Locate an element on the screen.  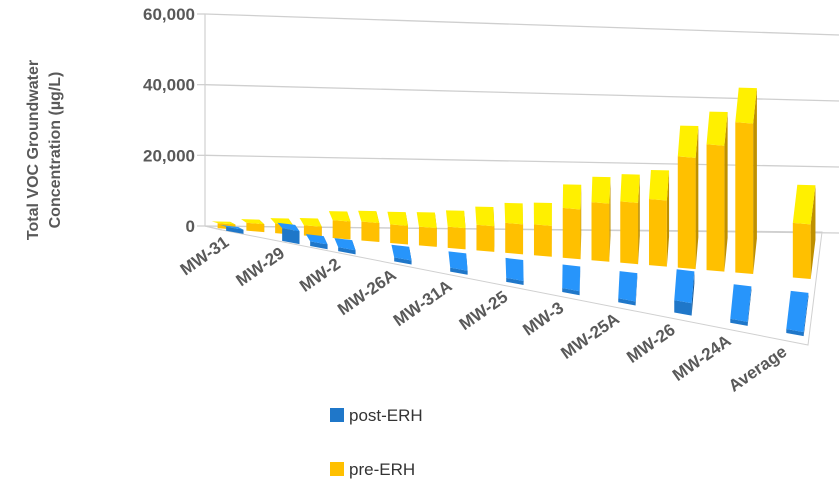
x-tick-label: MW-2 is located at coordinates (320, 274).